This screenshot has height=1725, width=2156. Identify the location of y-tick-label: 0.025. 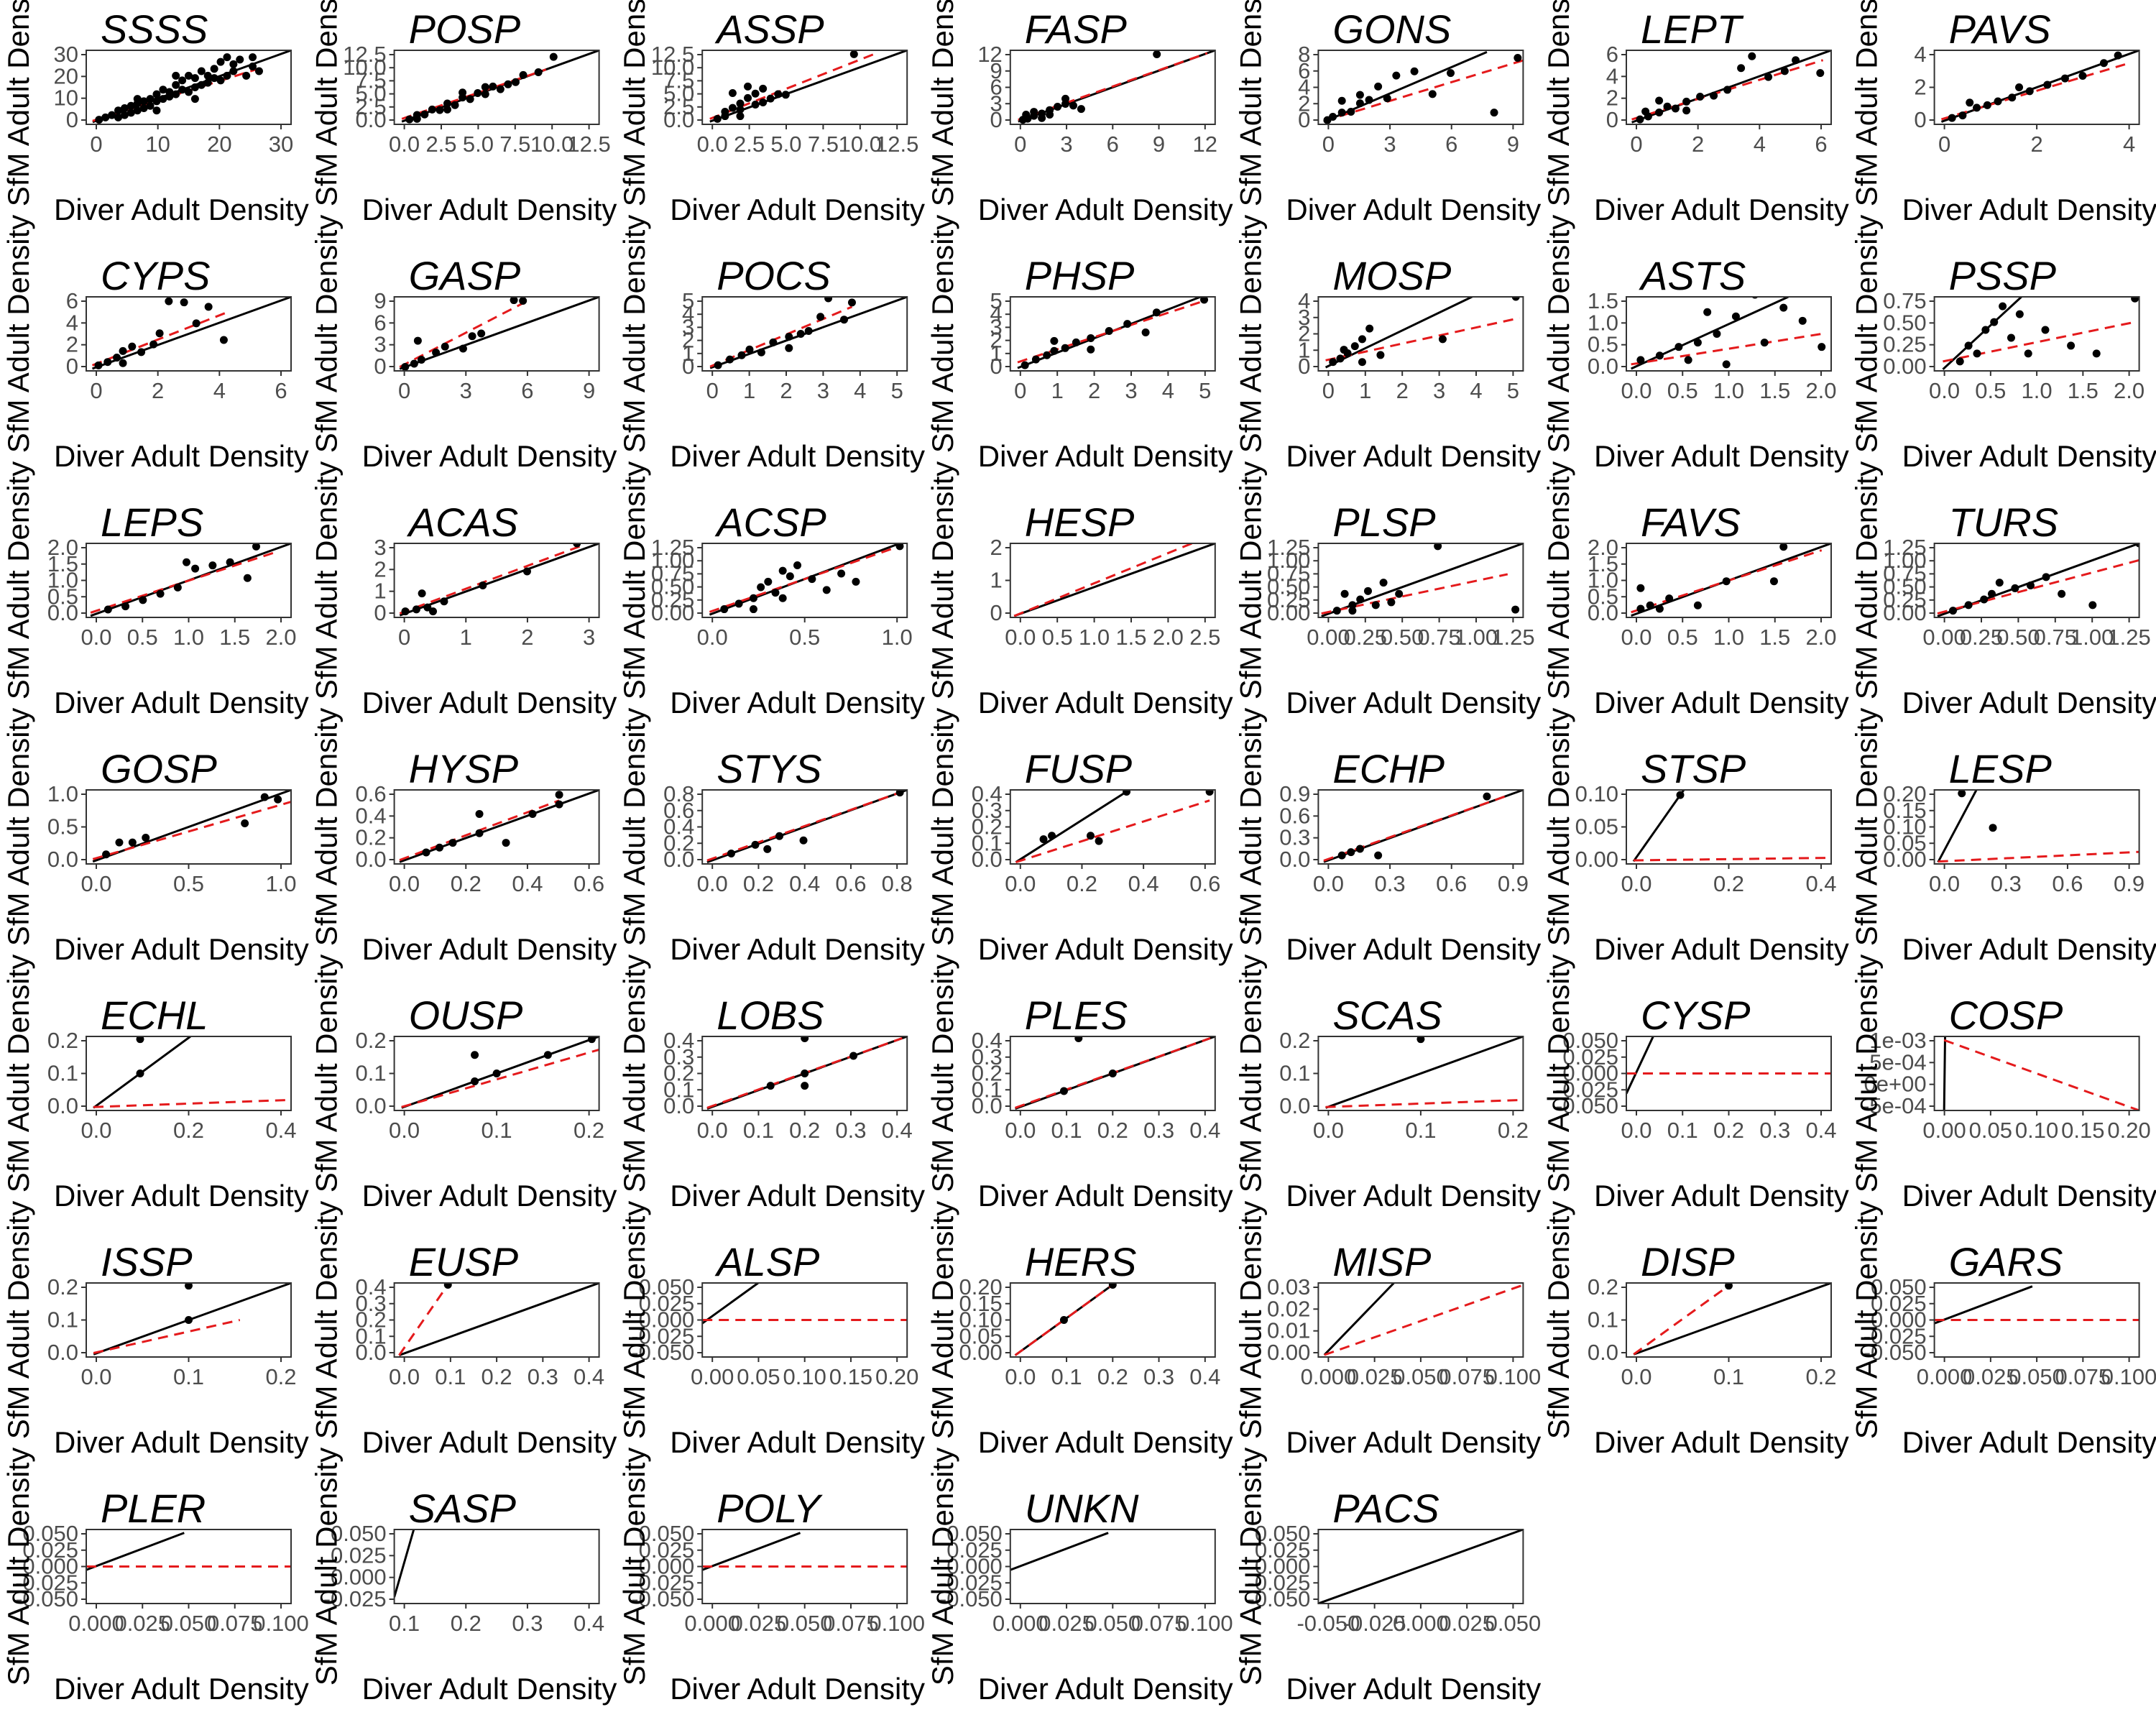
(359, 1555).